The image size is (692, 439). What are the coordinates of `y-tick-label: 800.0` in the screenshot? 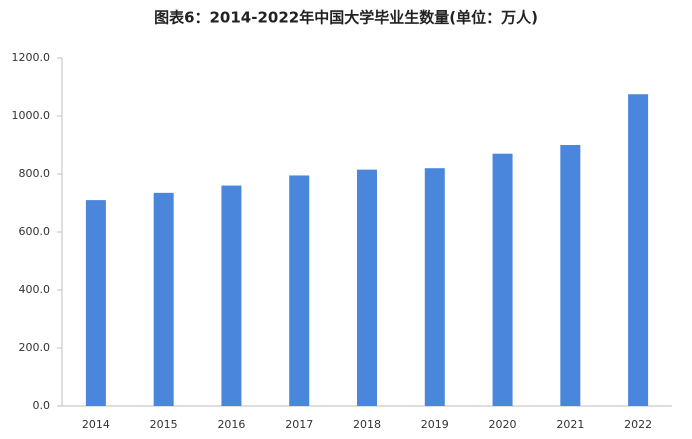 It's located at (35, 173).